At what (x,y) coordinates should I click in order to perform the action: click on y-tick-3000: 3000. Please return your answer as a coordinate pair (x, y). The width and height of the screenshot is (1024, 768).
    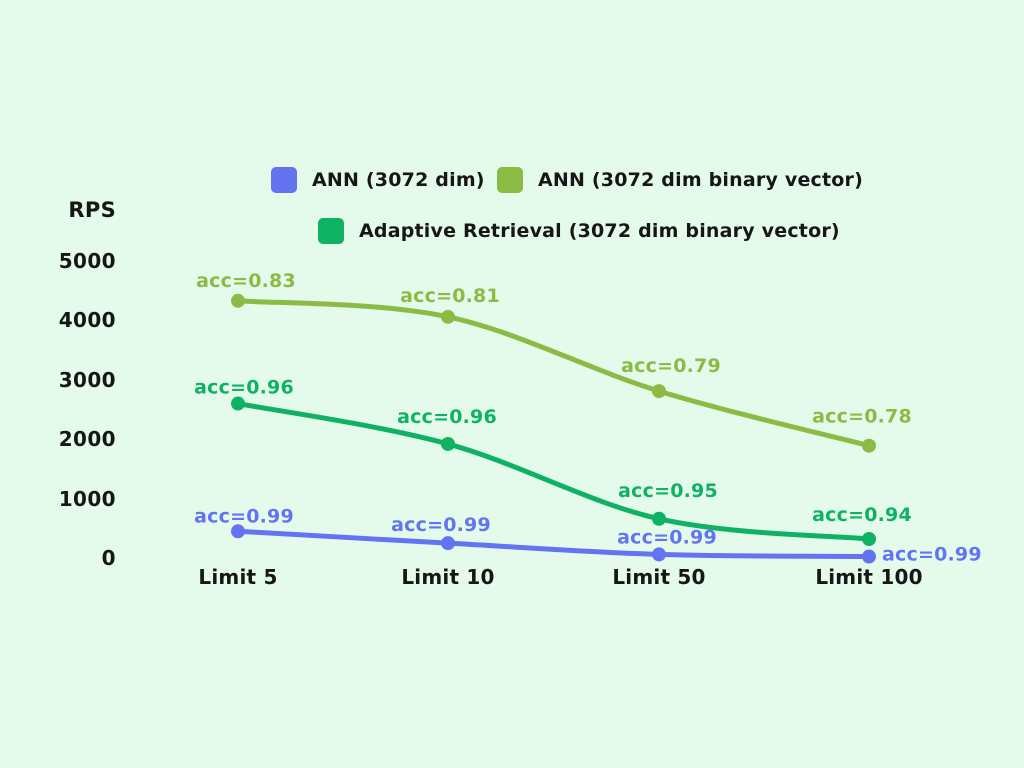
    Looking at the image, I should click on (87, 379).